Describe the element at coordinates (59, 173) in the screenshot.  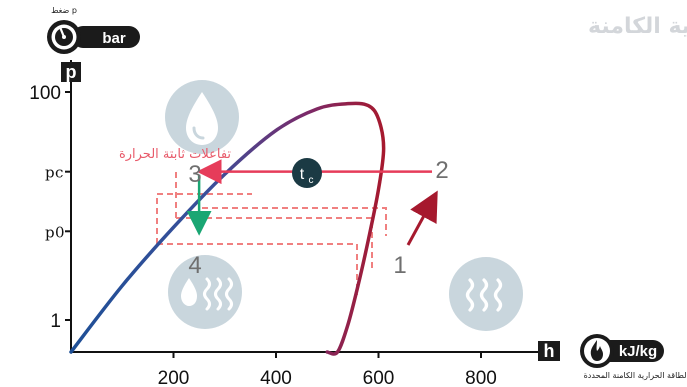
I see `y-tick-sub-pc: c` at that location.